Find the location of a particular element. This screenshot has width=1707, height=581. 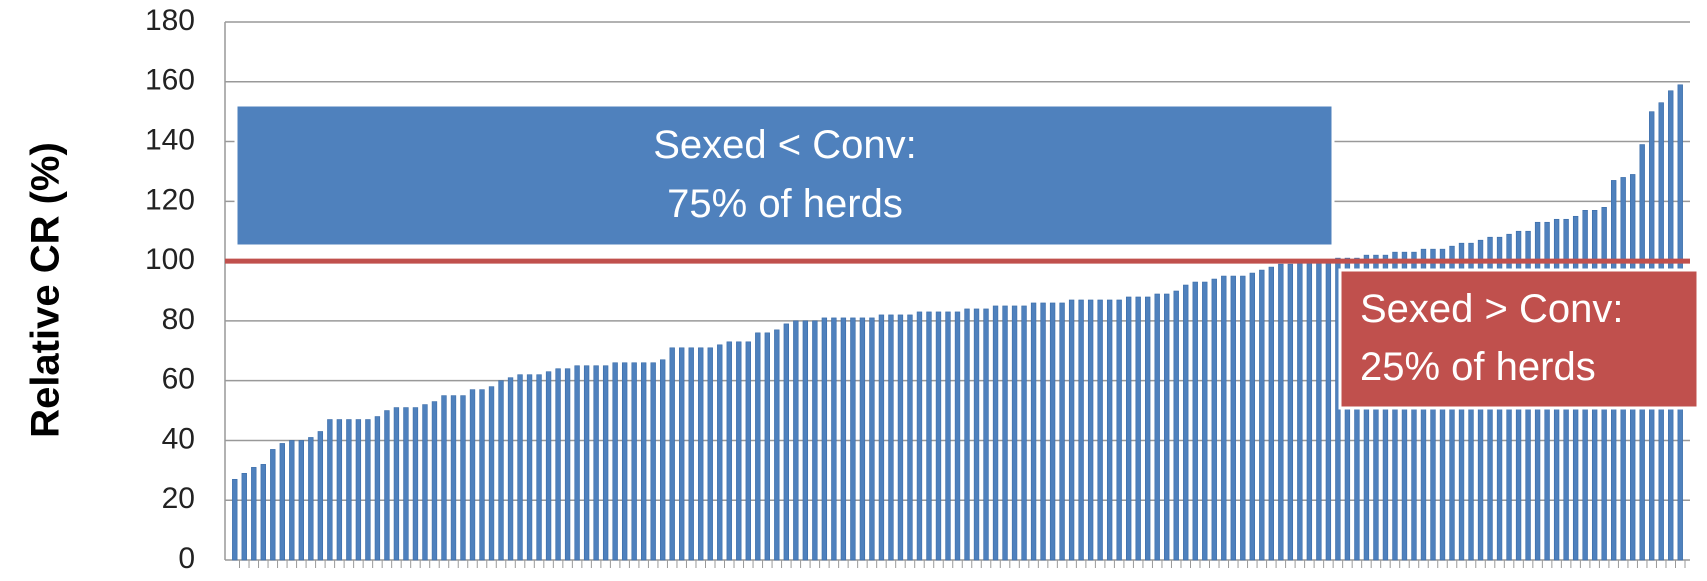

annotation-text: Sexed < Conv: is located at coordinates (785, 145).